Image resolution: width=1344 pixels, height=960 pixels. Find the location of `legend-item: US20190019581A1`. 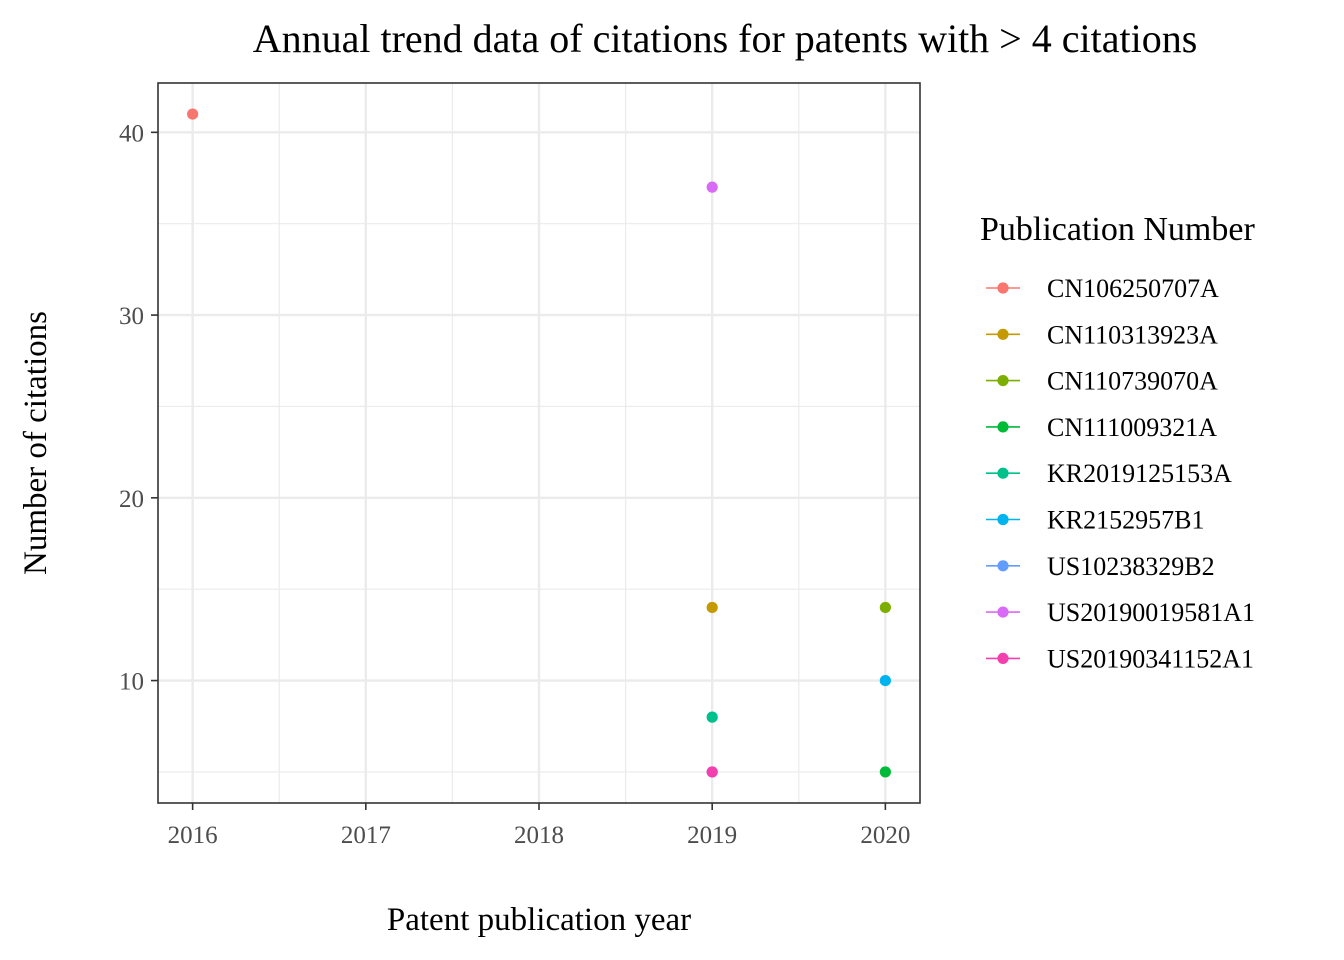

legend-item: US20190019581A1 is located at coordinates (1120, 612).